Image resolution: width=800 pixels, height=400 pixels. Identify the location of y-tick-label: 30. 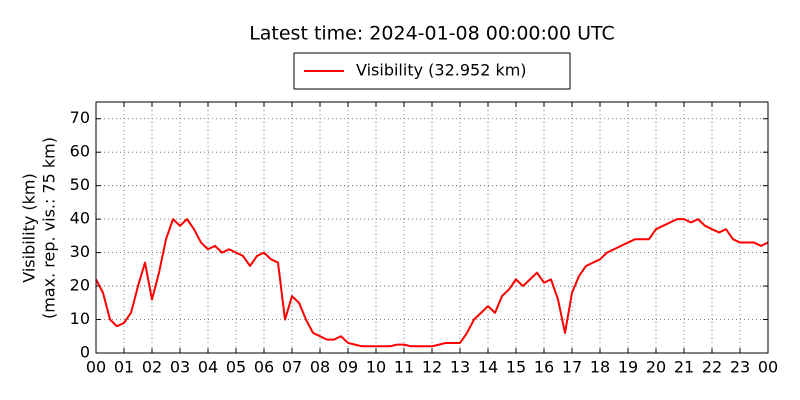
(80, 251).